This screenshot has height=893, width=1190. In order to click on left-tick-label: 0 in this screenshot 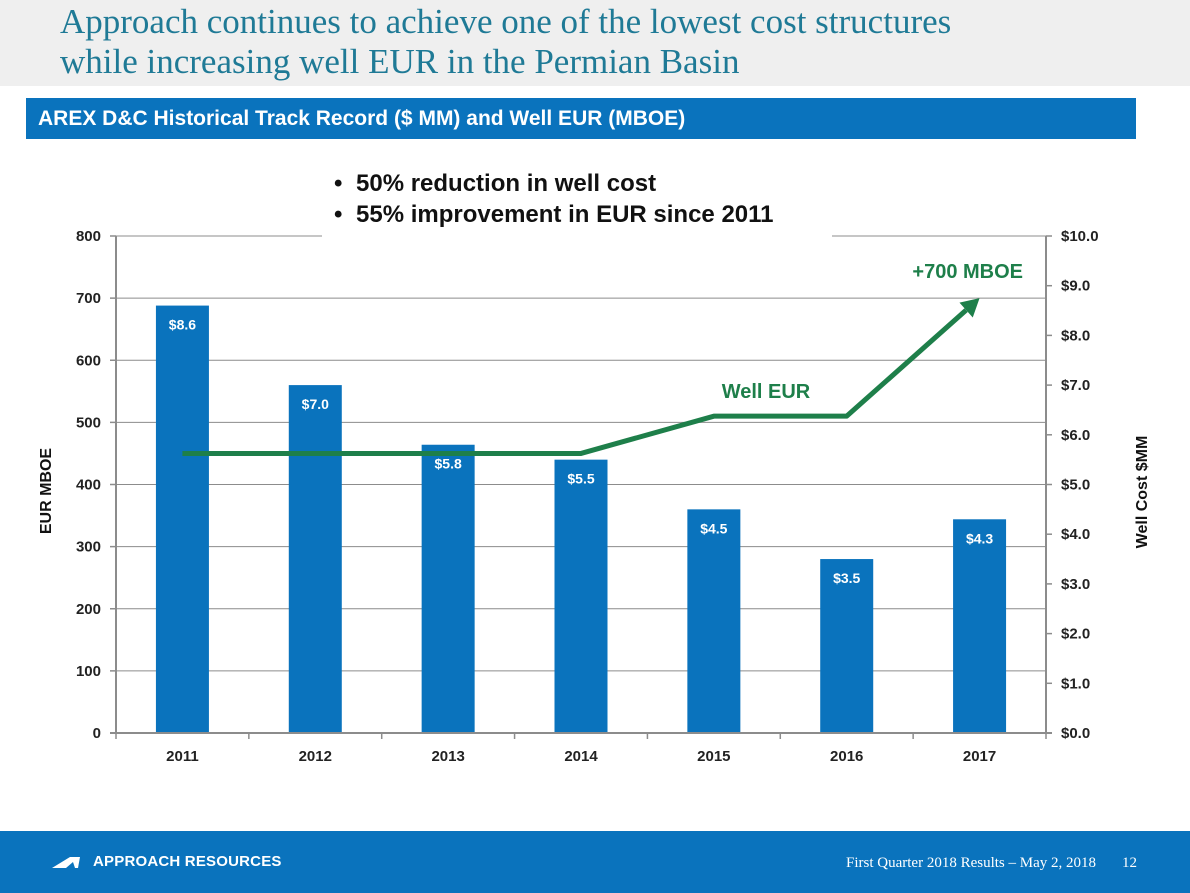, I will do `click(97, 733)`.